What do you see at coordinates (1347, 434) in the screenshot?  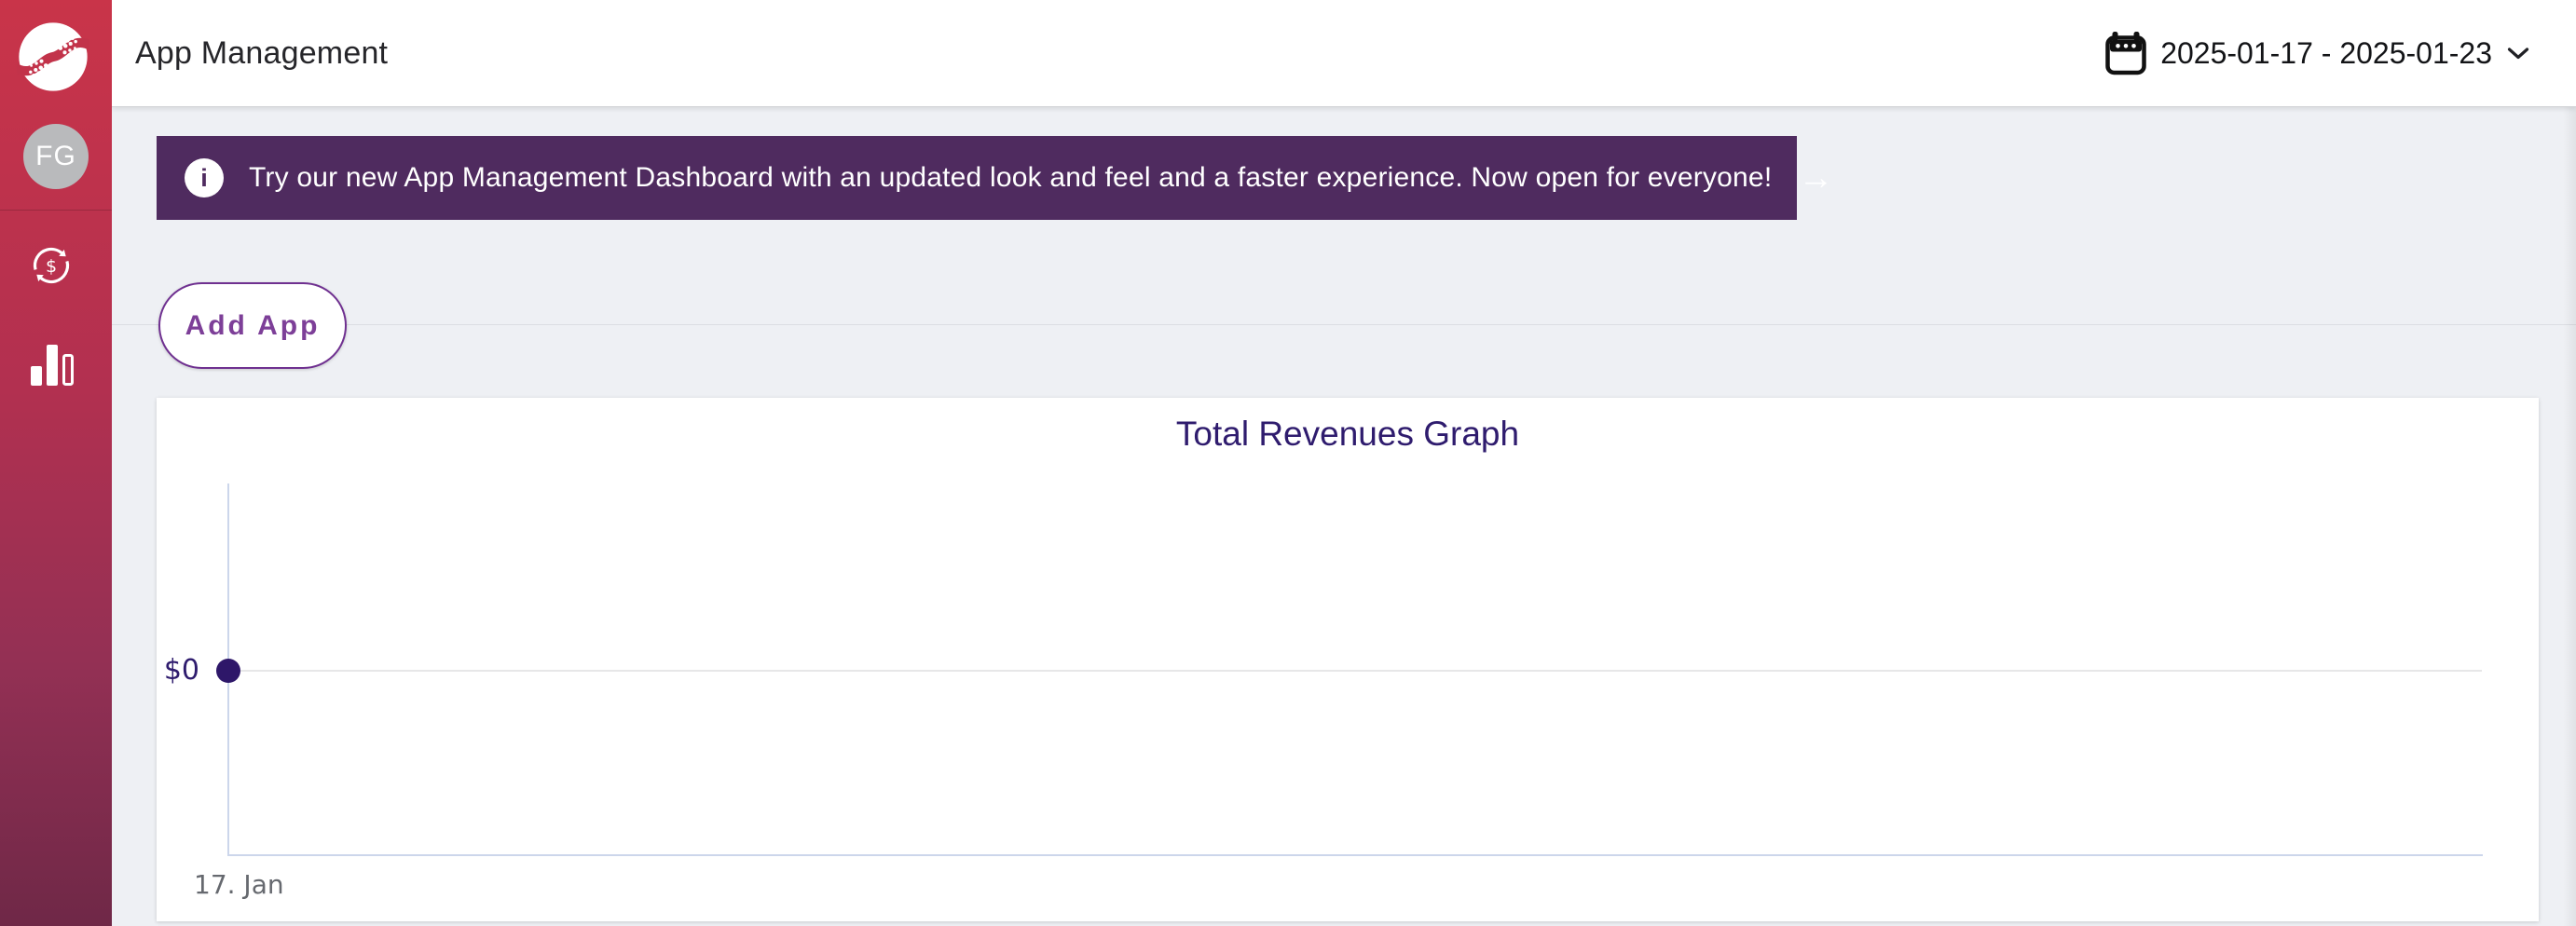 I see `chart-title: Total Revenues Graph` at bounding box center [1347, 434].